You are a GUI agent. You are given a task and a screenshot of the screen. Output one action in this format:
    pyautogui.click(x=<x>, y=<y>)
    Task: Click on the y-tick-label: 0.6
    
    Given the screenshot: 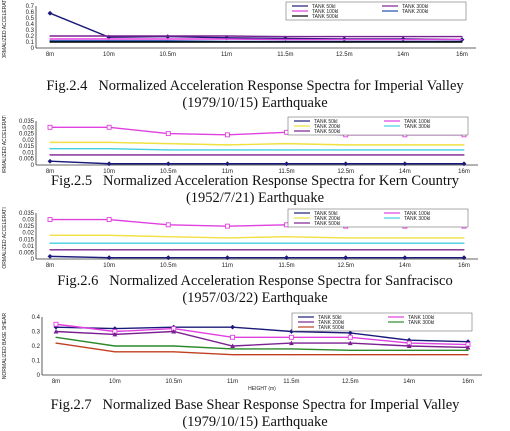 What is the action you would take?
    pyautogui.click(x=30, y=13)
    